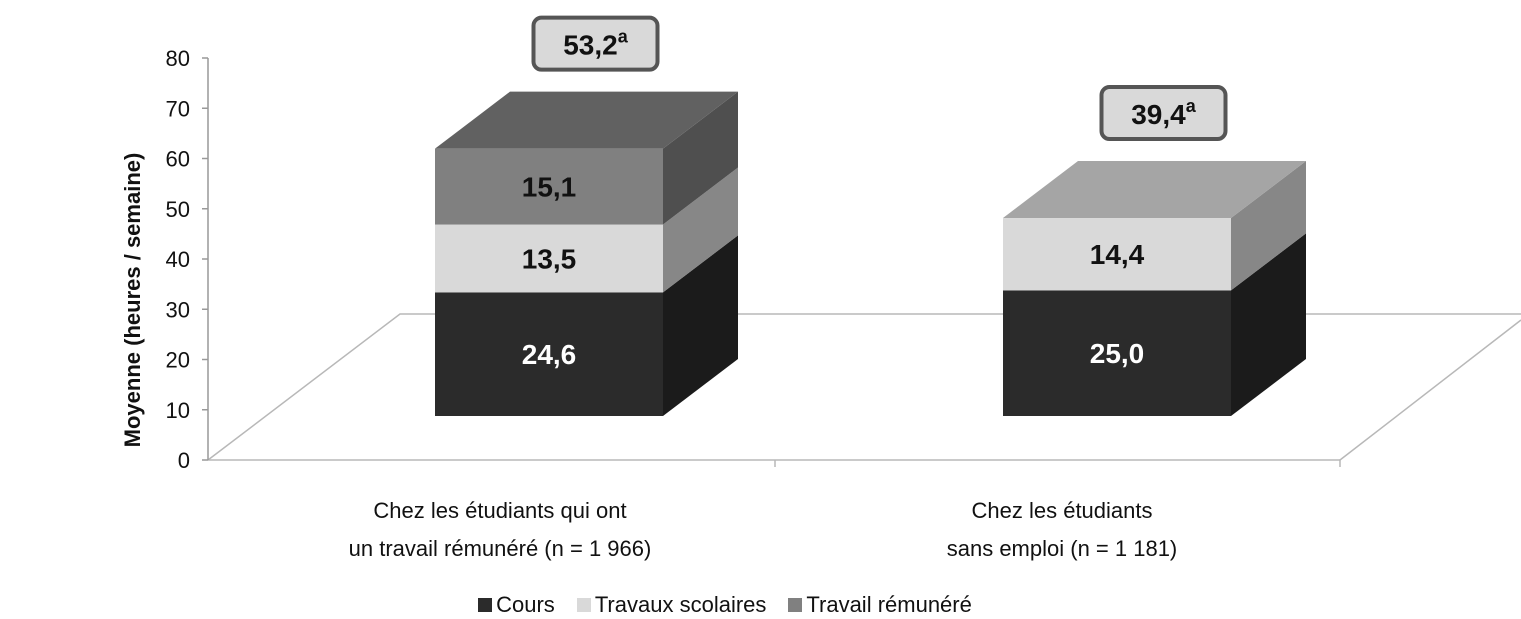 Image resolution: width=1521 pixels, height=619 pixels. I want to click on legend-item: Travaux scolaires, so click(671, 605).